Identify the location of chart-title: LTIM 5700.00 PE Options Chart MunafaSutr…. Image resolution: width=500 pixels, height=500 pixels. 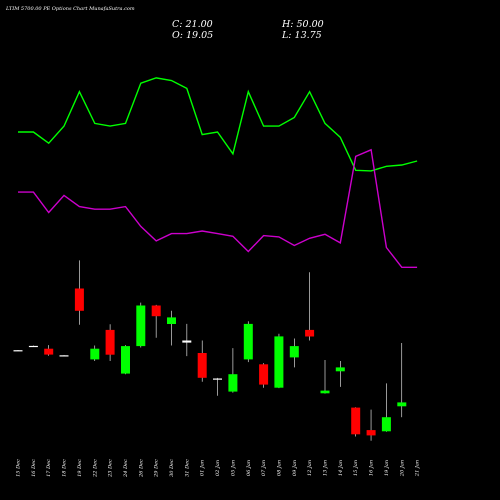
(70, 9).